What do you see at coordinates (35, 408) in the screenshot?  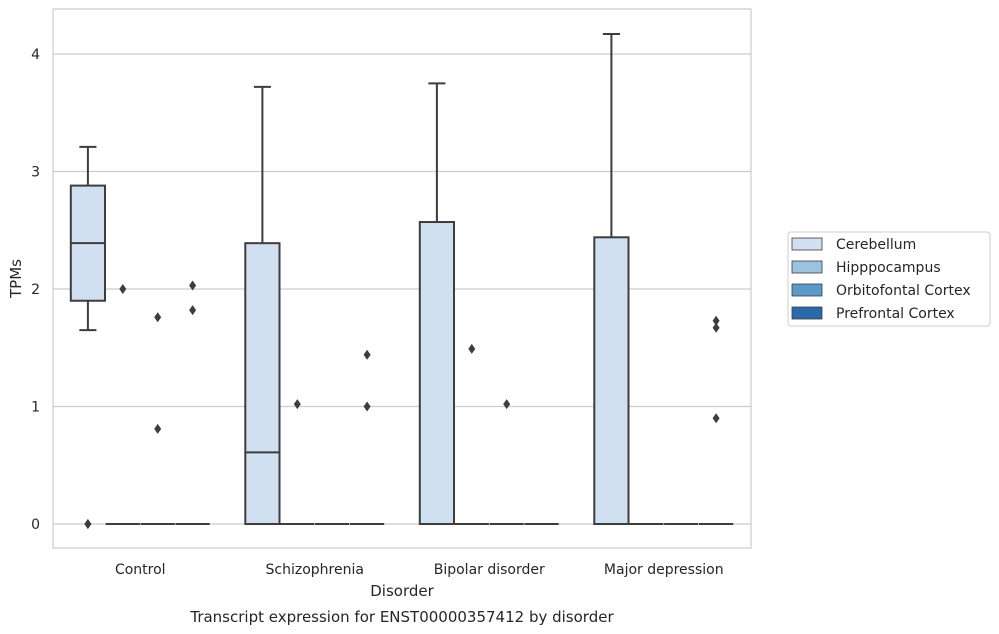 I see `y-tick-label: 1` at bounding box center [35, 408].